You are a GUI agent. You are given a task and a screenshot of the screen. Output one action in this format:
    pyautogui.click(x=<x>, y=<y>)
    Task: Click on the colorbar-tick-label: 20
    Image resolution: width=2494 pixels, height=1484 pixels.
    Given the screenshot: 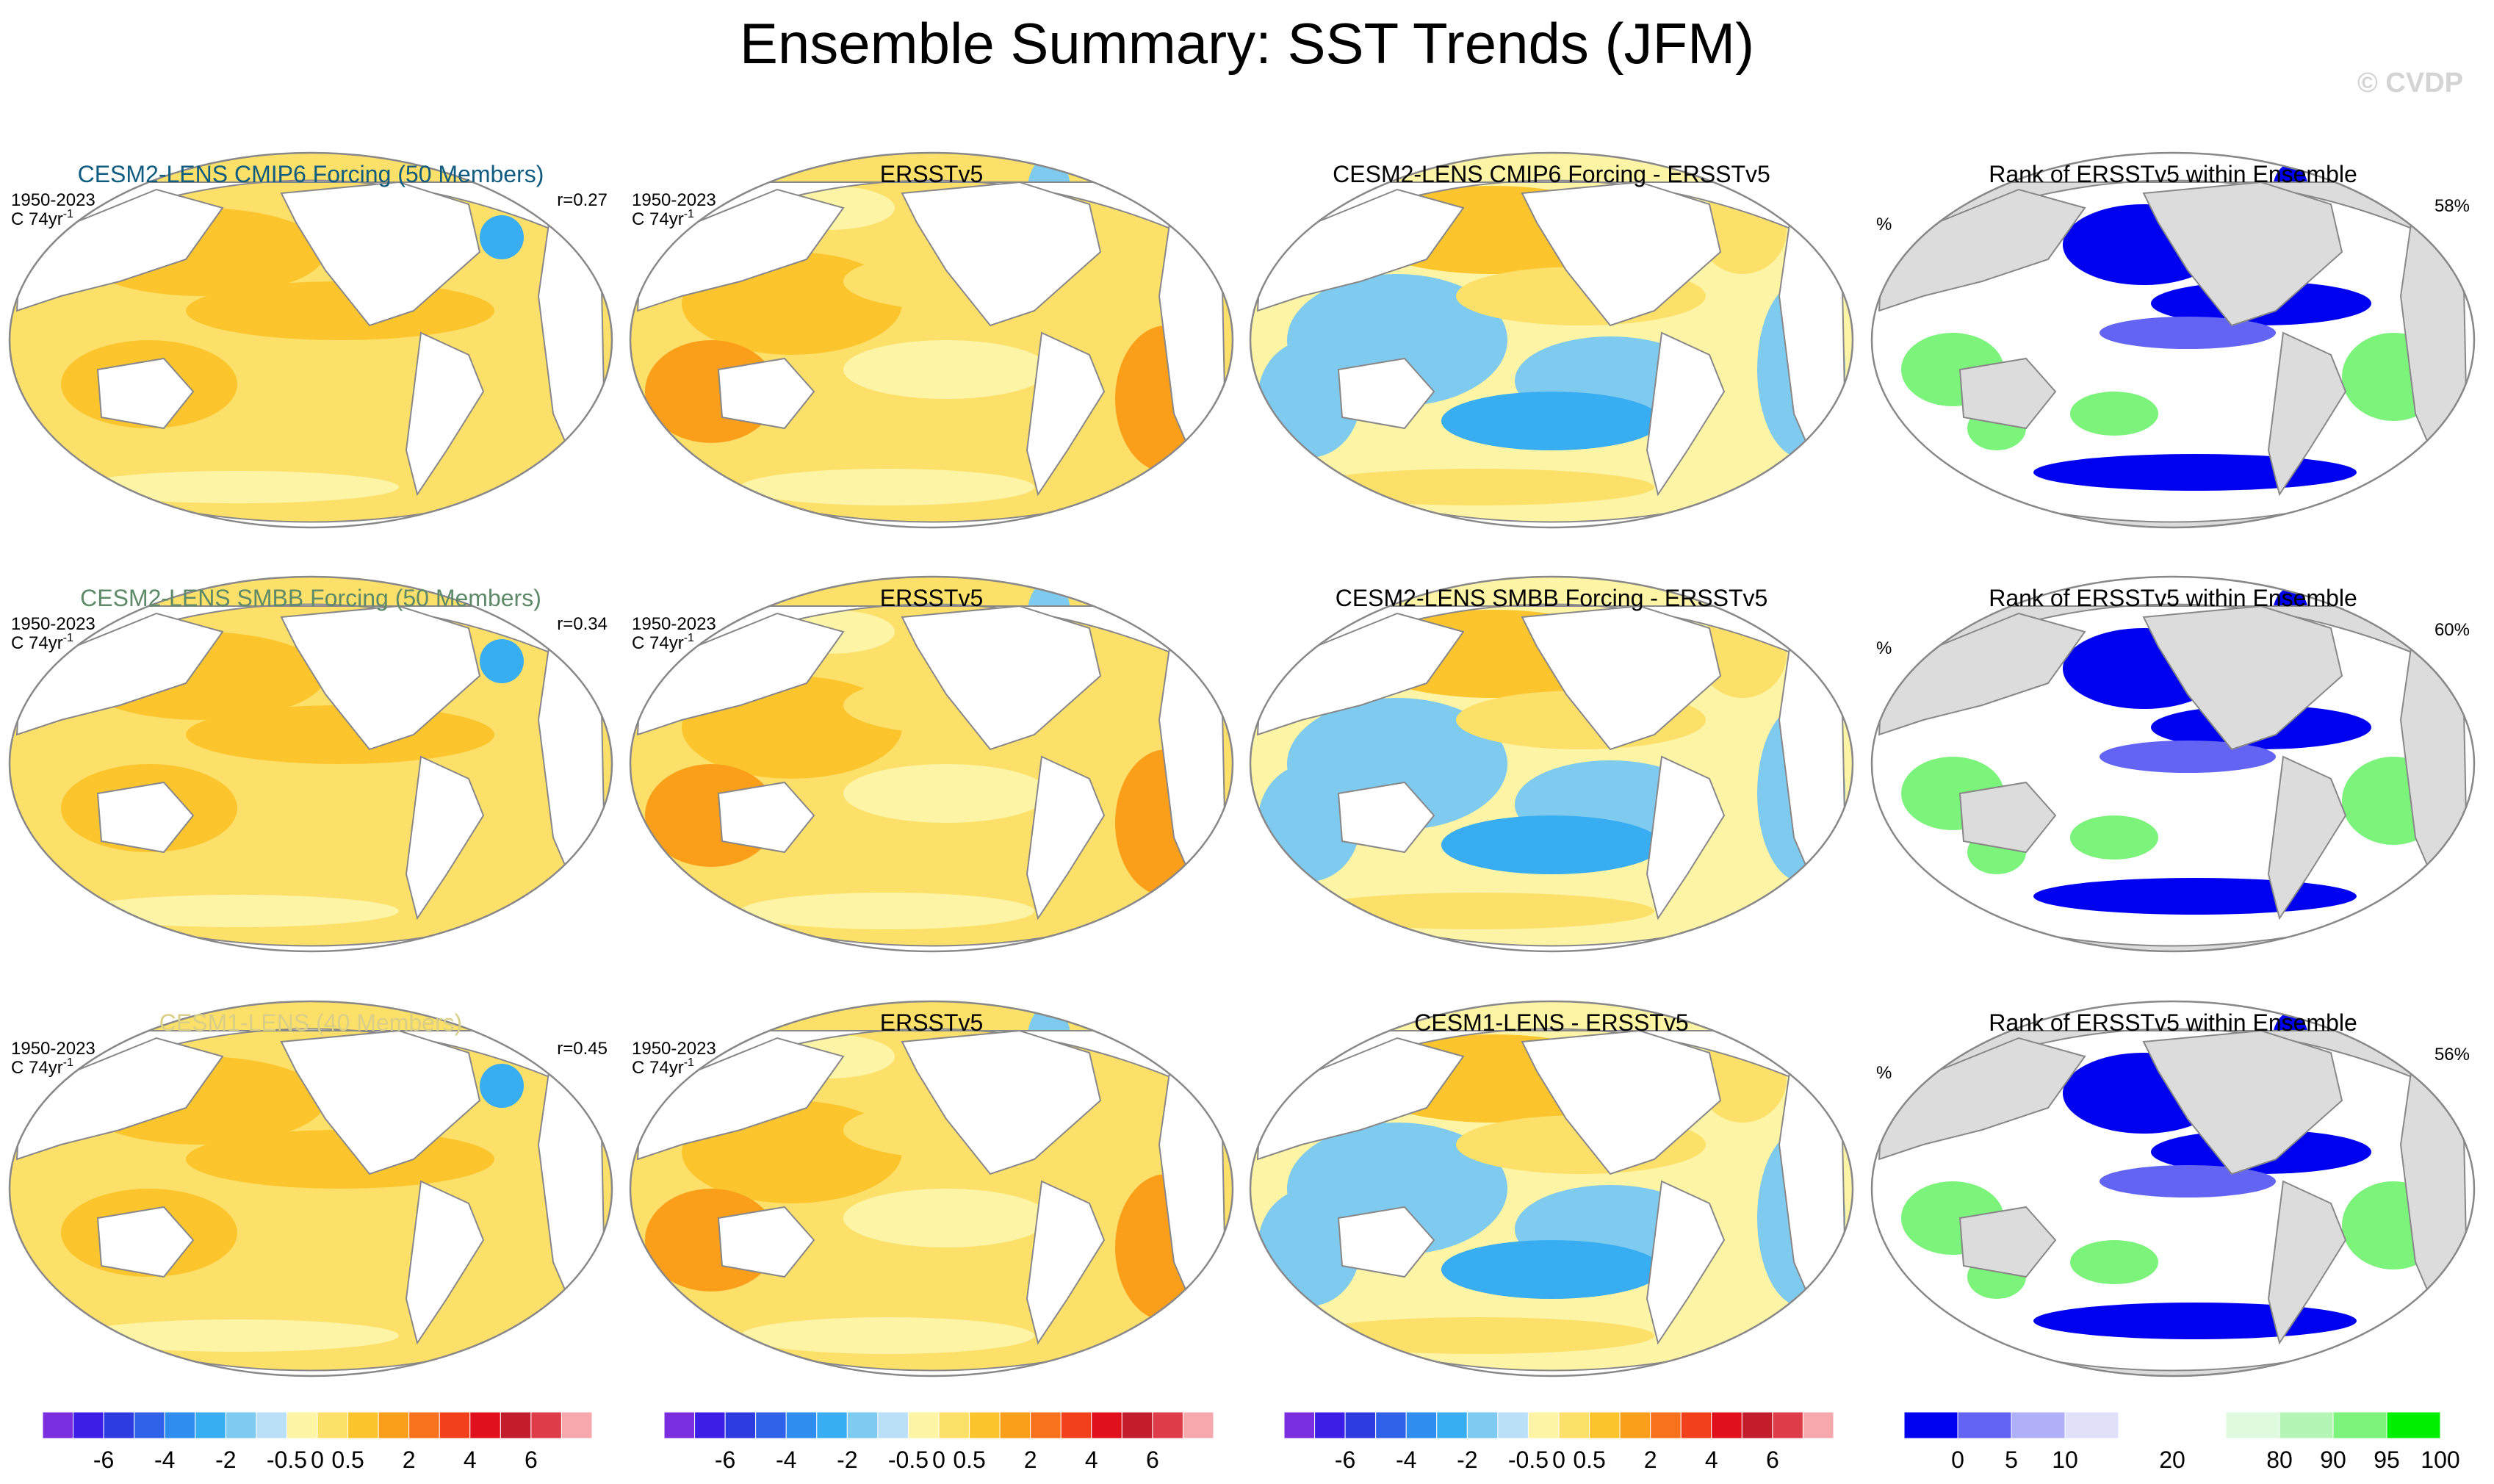 What is the action you would take?
    pyautogui.click(x=2172, y=1460)
    